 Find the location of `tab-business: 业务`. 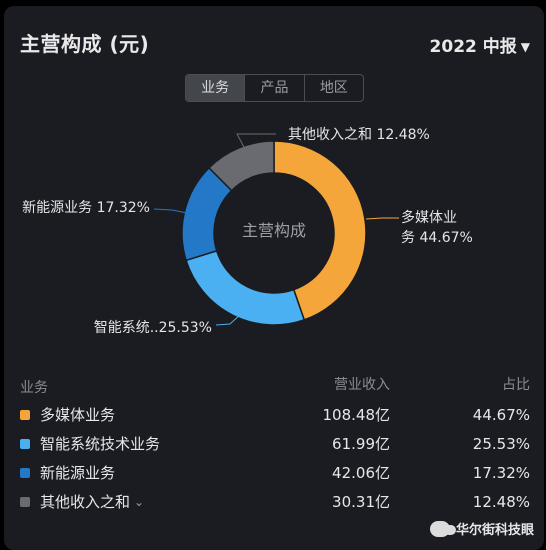

tab-business: 业务 is located at coordinates (216, 88).